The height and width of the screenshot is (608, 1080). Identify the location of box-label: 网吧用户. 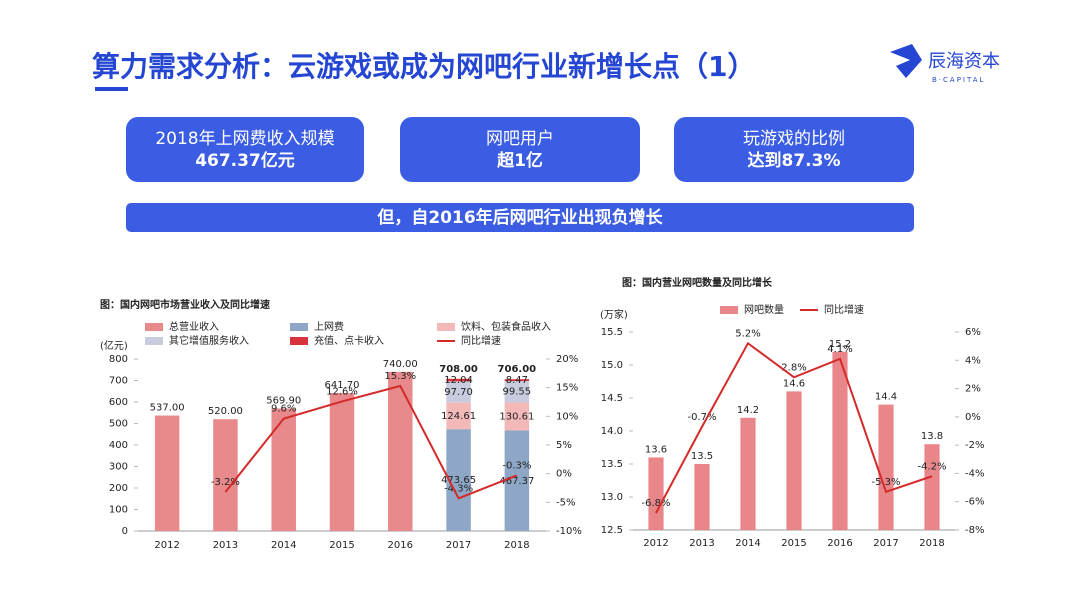
(520, 139).